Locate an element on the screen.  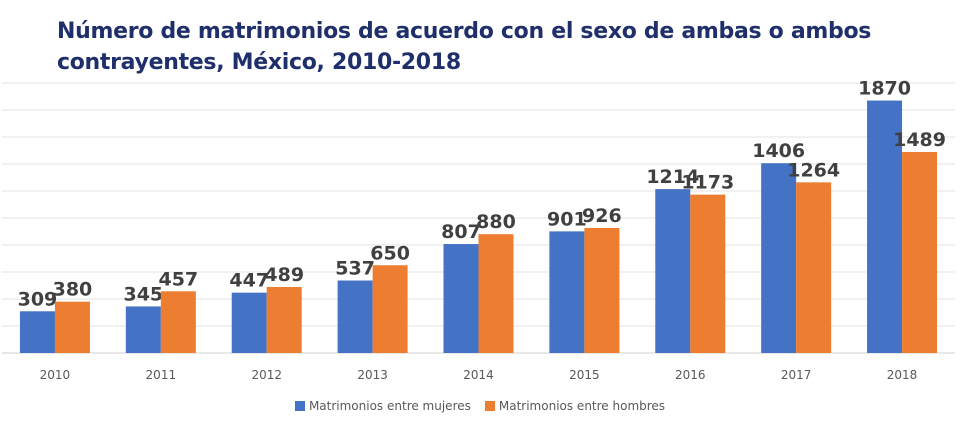
data-label: 926 is located at coordinates (602, 216).